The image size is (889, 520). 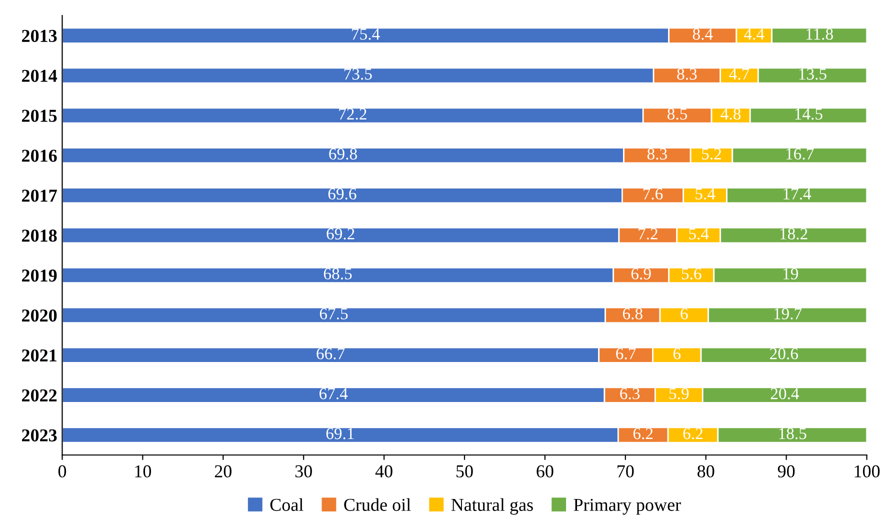 I want to click on data-label: 20.6, so click(x=784, y=354).